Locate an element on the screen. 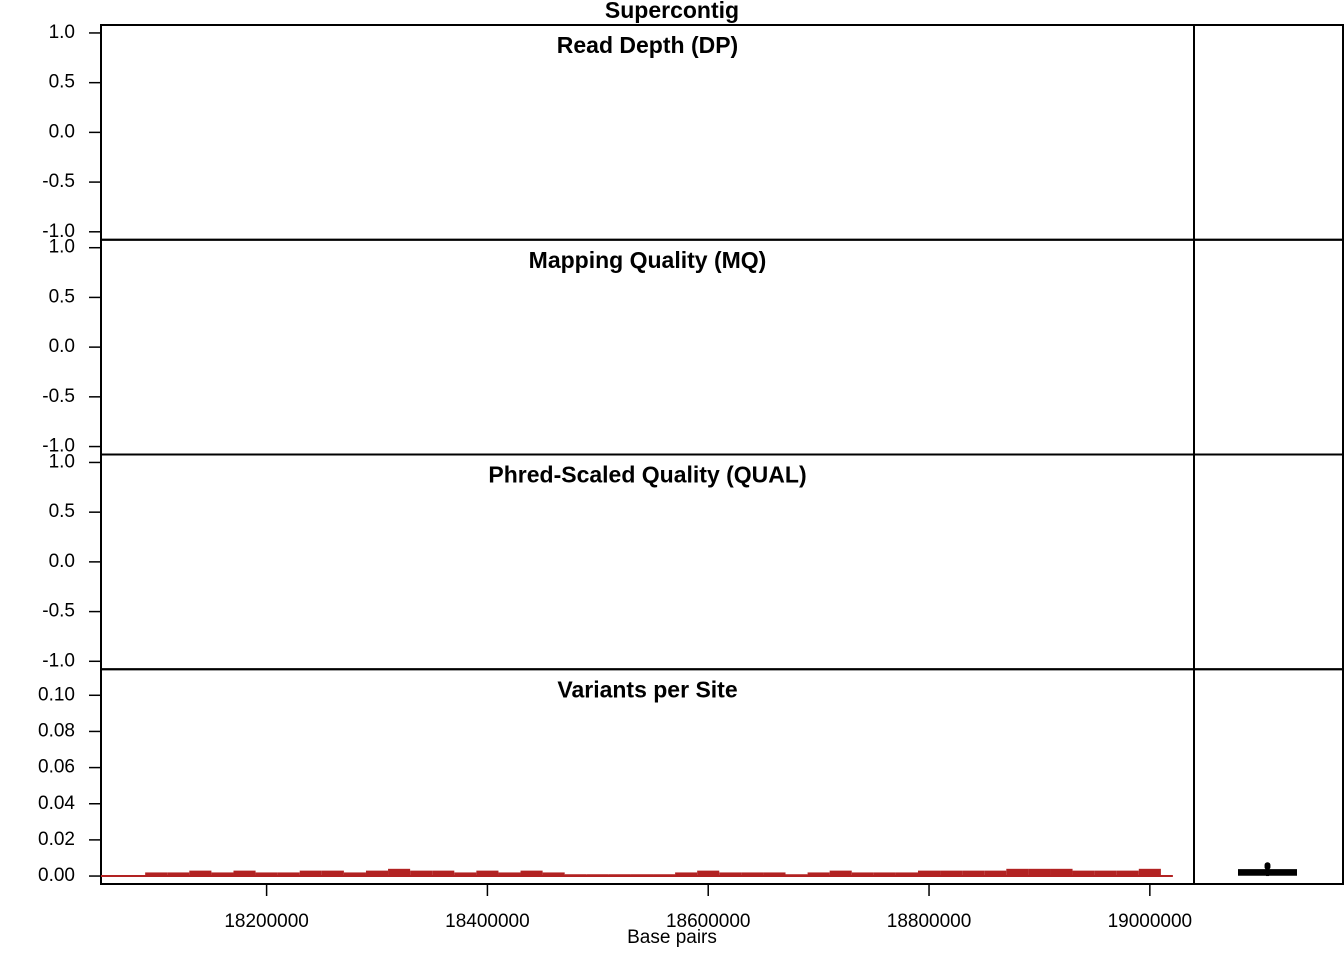 This screenshot has width=1344, height=960. x-tick-label: 18800000 is located at coordinates (929, 921).